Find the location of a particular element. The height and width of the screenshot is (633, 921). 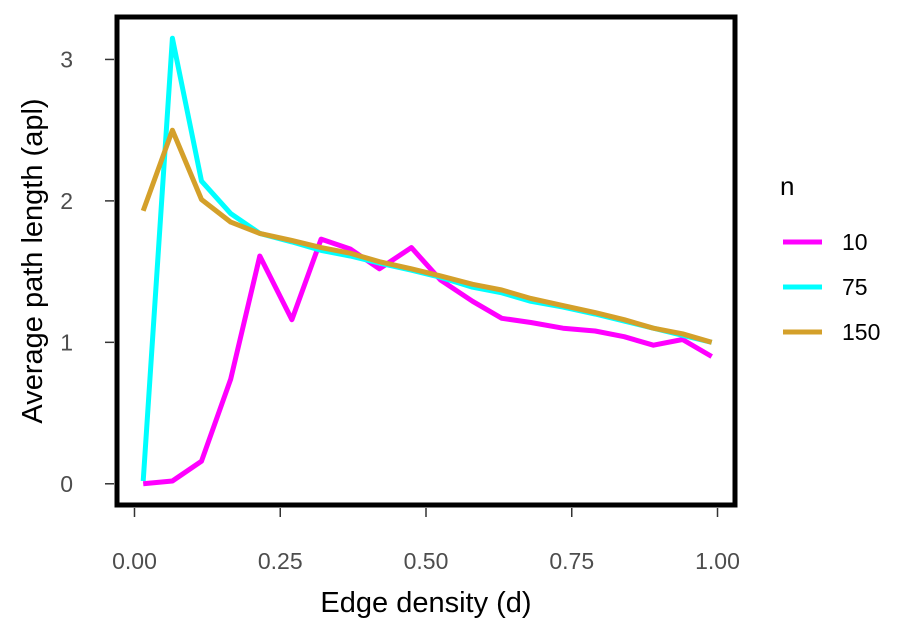

y-tick-label: 1 is located at coordinates (66, 342).